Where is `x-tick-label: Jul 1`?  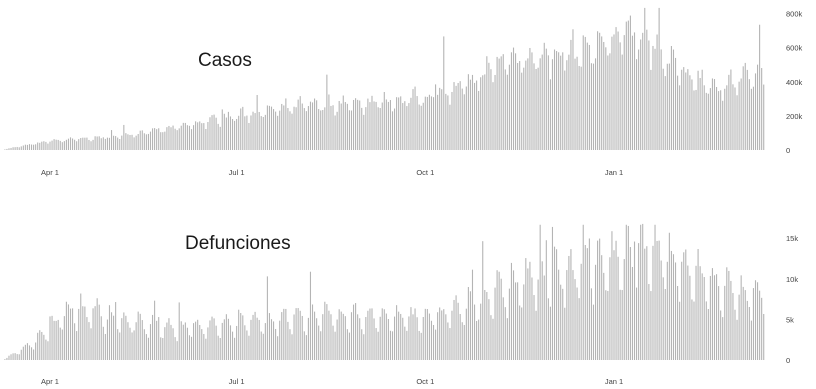 x-tick-label: Jul 1 is located at coordinates (237, 381).